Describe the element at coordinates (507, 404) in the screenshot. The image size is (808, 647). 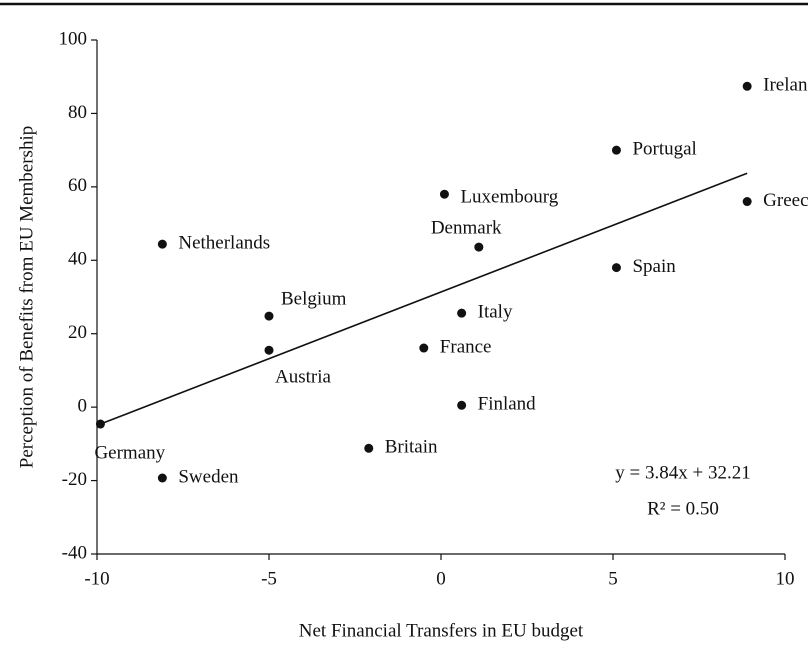
I see `point-label: Finland` at that location.